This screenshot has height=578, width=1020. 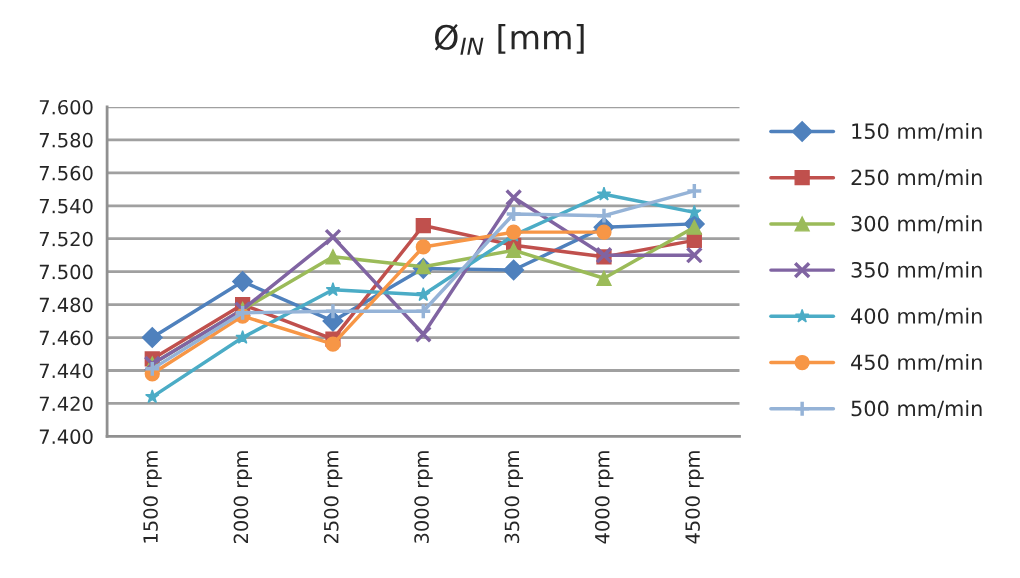 I want to click on y-tick-label: 7.420, so click(x=66, y=404).